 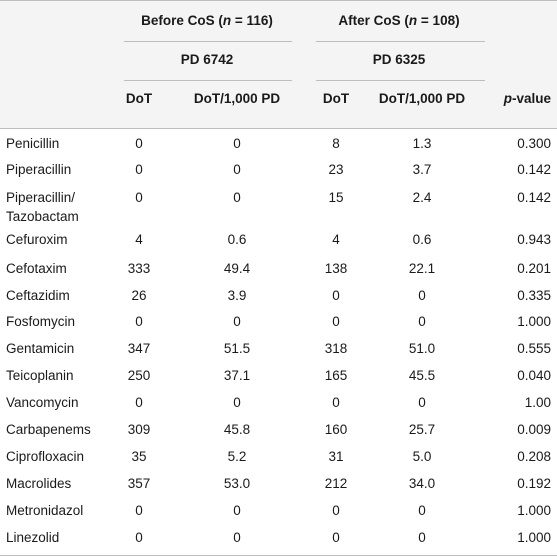 What do you see at coordinates (422, 143) in the screenshot?
I see `cell-rate-after: 1.3` at bounding box center [422, 143].